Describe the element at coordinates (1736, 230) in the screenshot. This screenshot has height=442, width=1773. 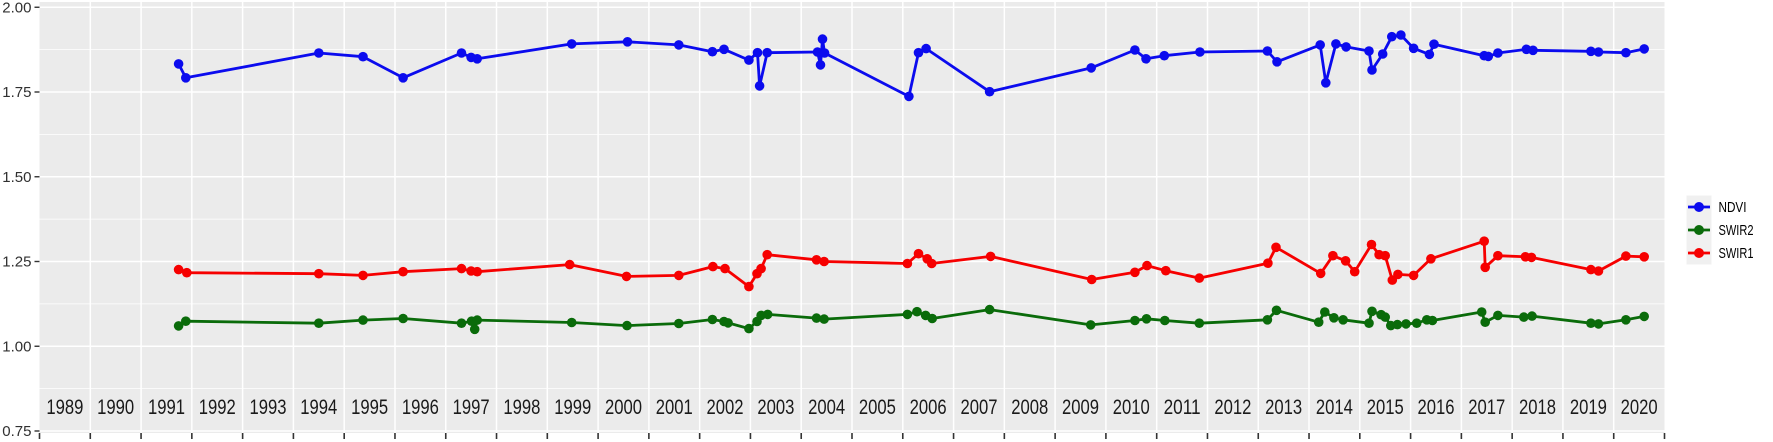
I see `legend-label-swir2: SWIR2` at that location.